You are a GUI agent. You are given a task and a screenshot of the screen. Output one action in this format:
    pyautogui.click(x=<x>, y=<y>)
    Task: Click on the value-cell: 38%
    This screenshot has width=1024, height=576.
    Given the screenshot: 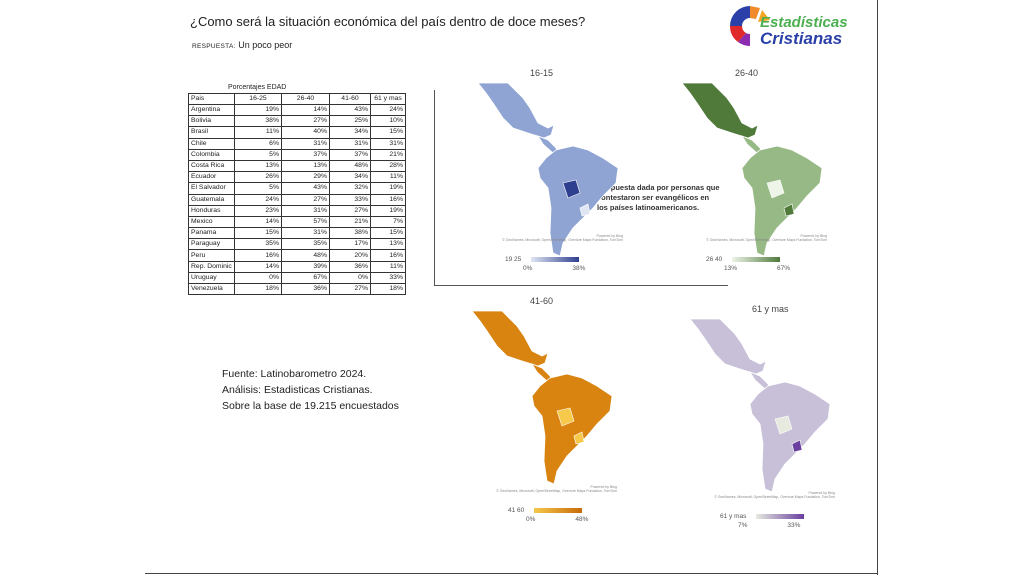 What is the action you would take?
    pyautogui.click(x=258, y=121)
    